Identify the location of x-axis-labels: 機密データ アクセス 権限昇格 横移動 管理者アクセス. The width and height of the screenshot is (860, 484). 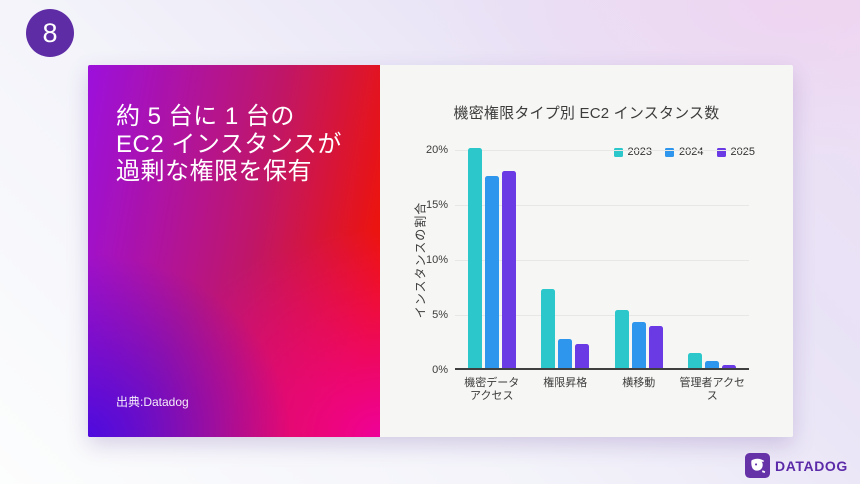
(602, 390).